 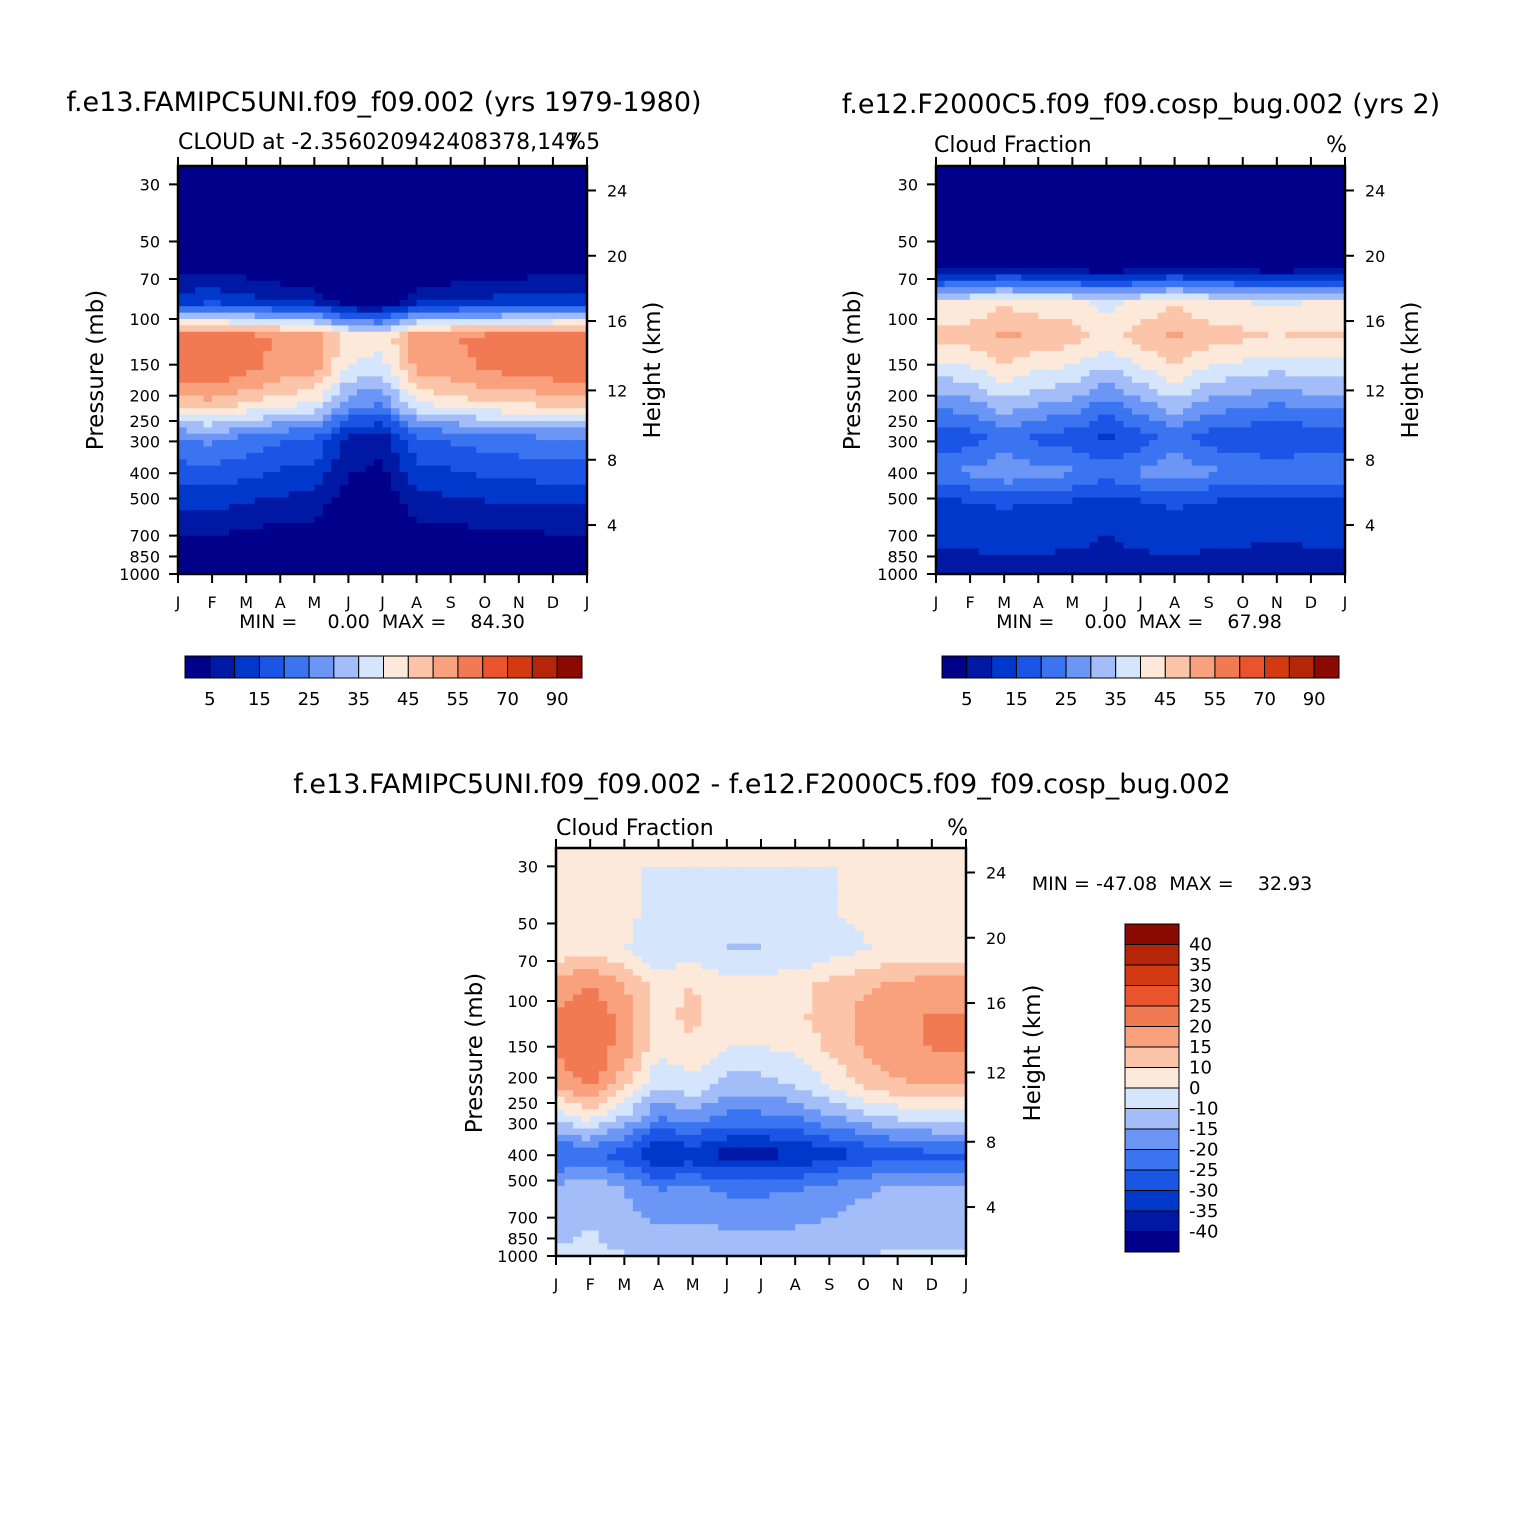 What do you see at coordinates (396, 667) in the screenshot?
I see `colorbar-swatch` at bounding box center [396, 667].